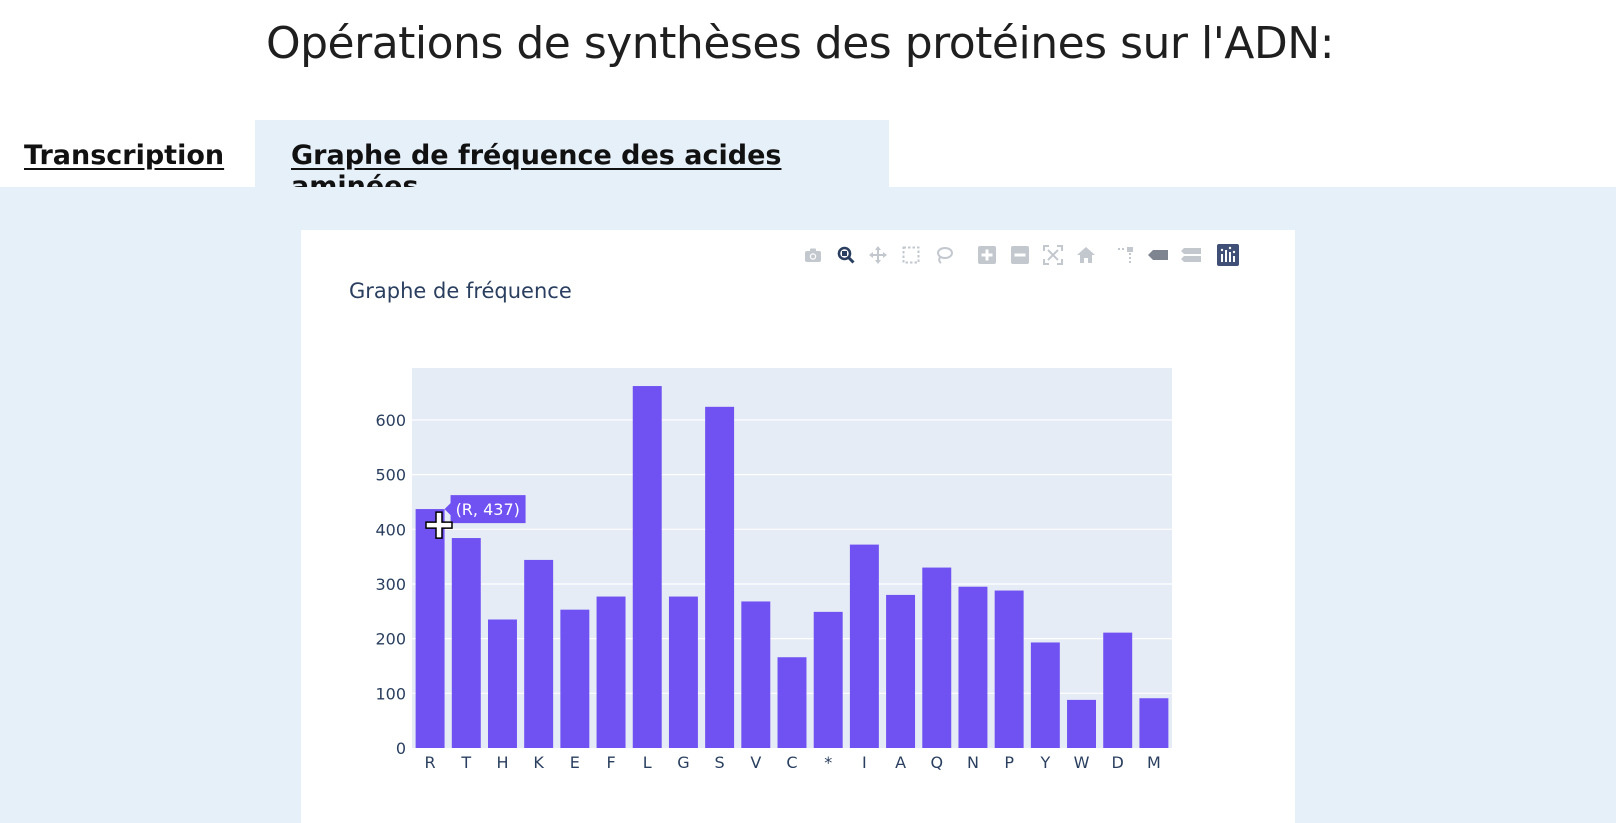  What do you see at coordinates (647, 762) in the screenshot?
I see `x-tick-label: L` at bounding box center [647, 762].